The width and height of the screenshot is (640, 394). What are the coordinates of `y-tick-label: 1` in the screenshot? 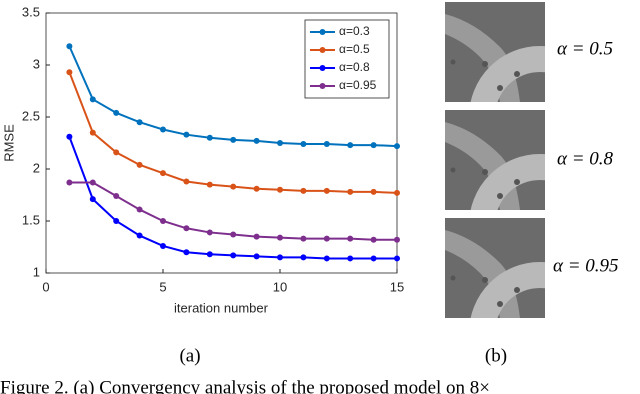 It's located at (36, 271).